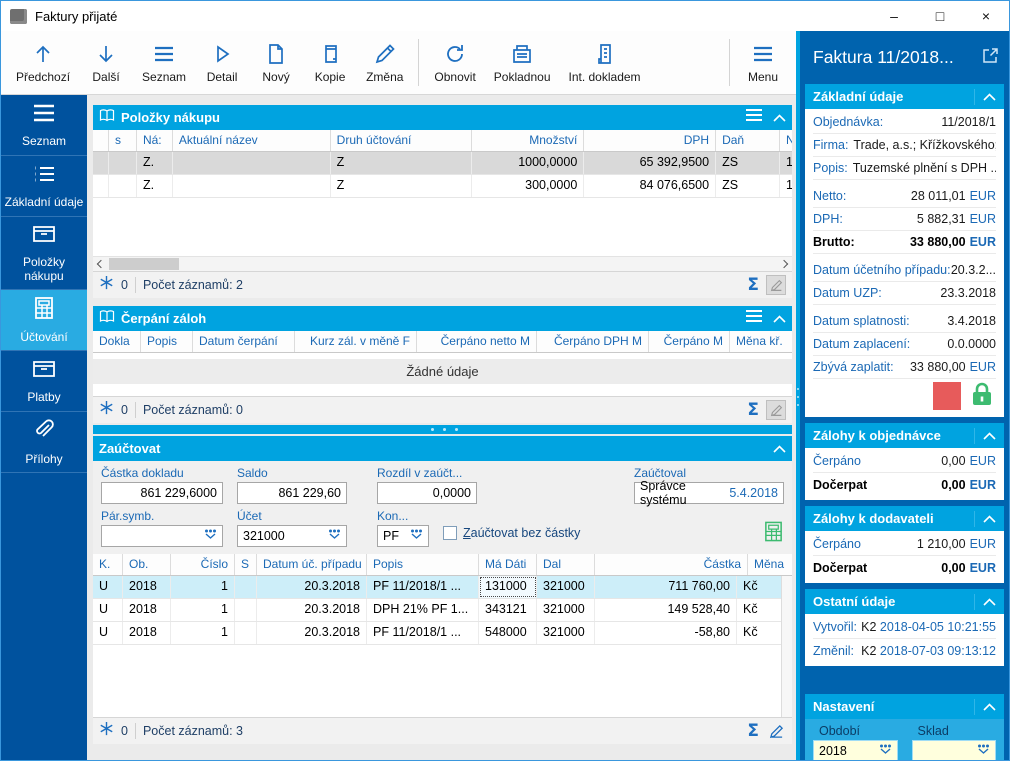 The image size is (1010, 761). I want to click on column-header: Množství, so click(528, 140).